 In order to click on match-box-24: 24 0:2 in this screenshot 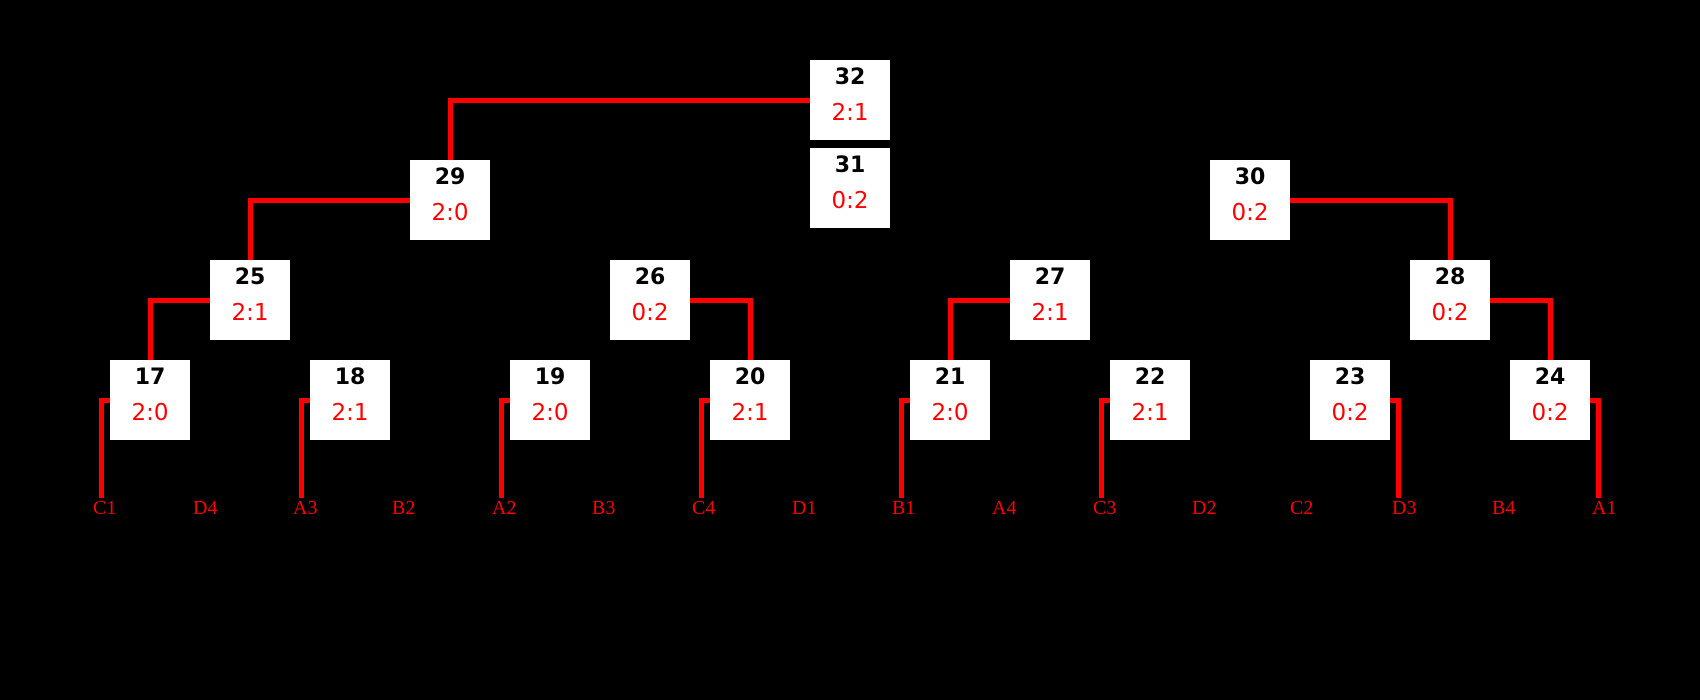, I will do `click(1550, 400)`.